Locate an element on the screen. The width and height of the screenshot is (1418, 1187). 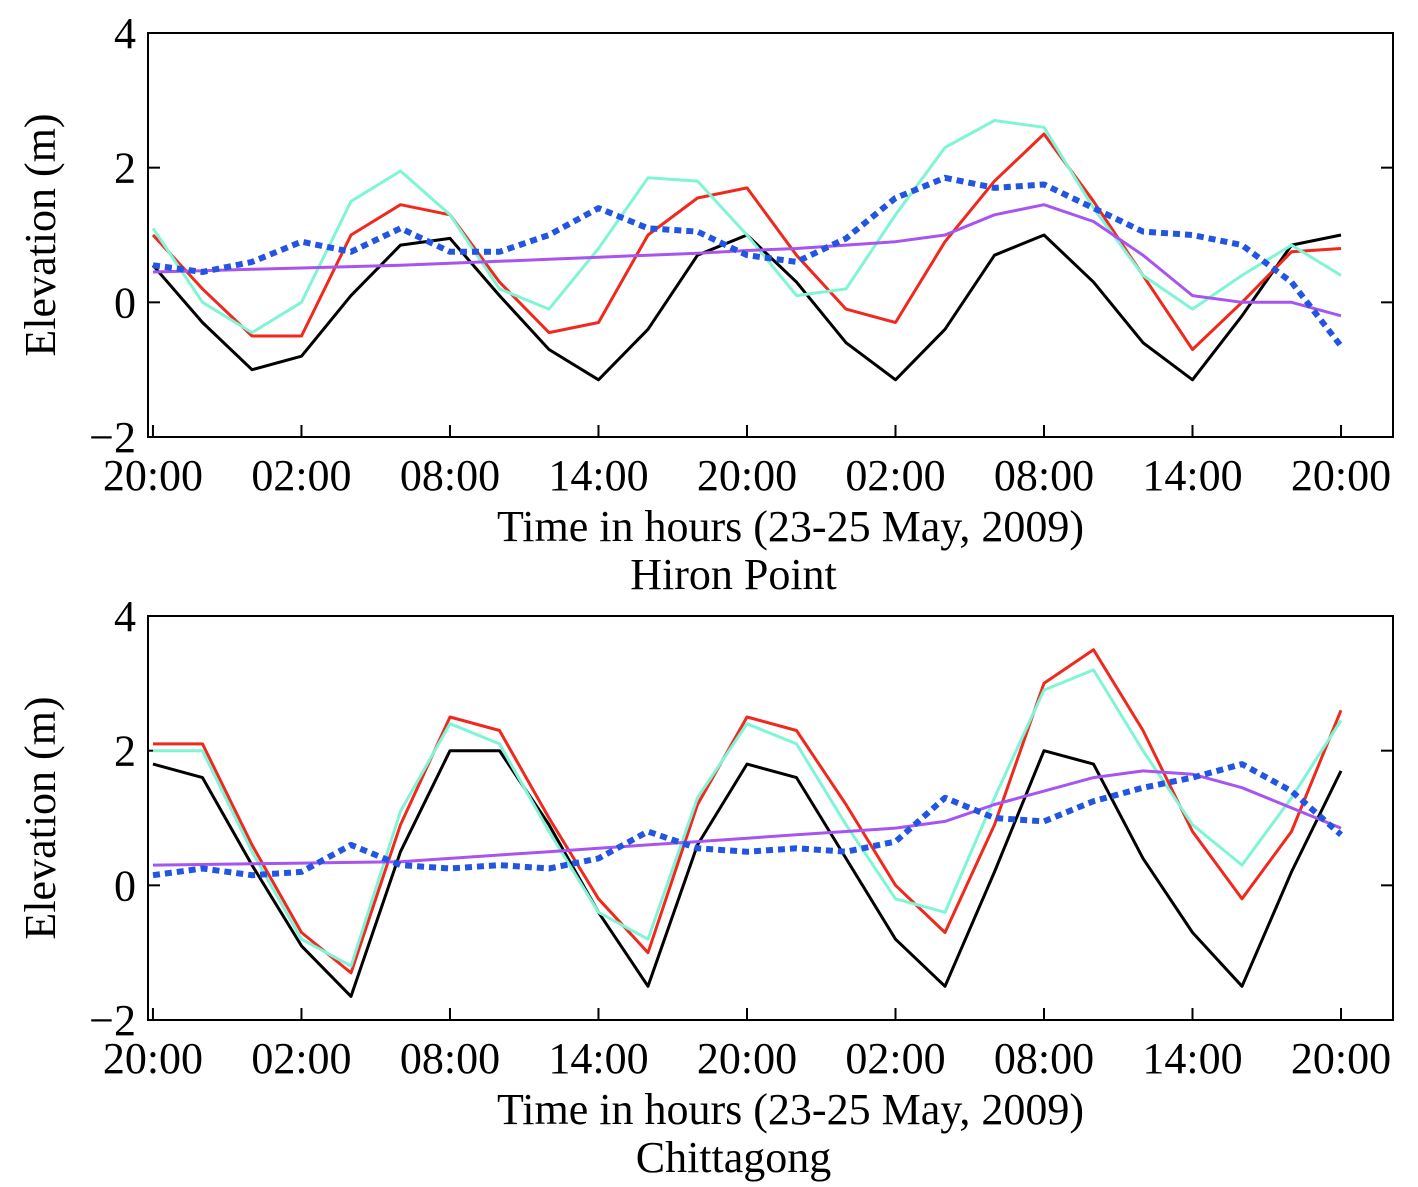
chart-title: Hiron Point is located at coordinates (733, 574).